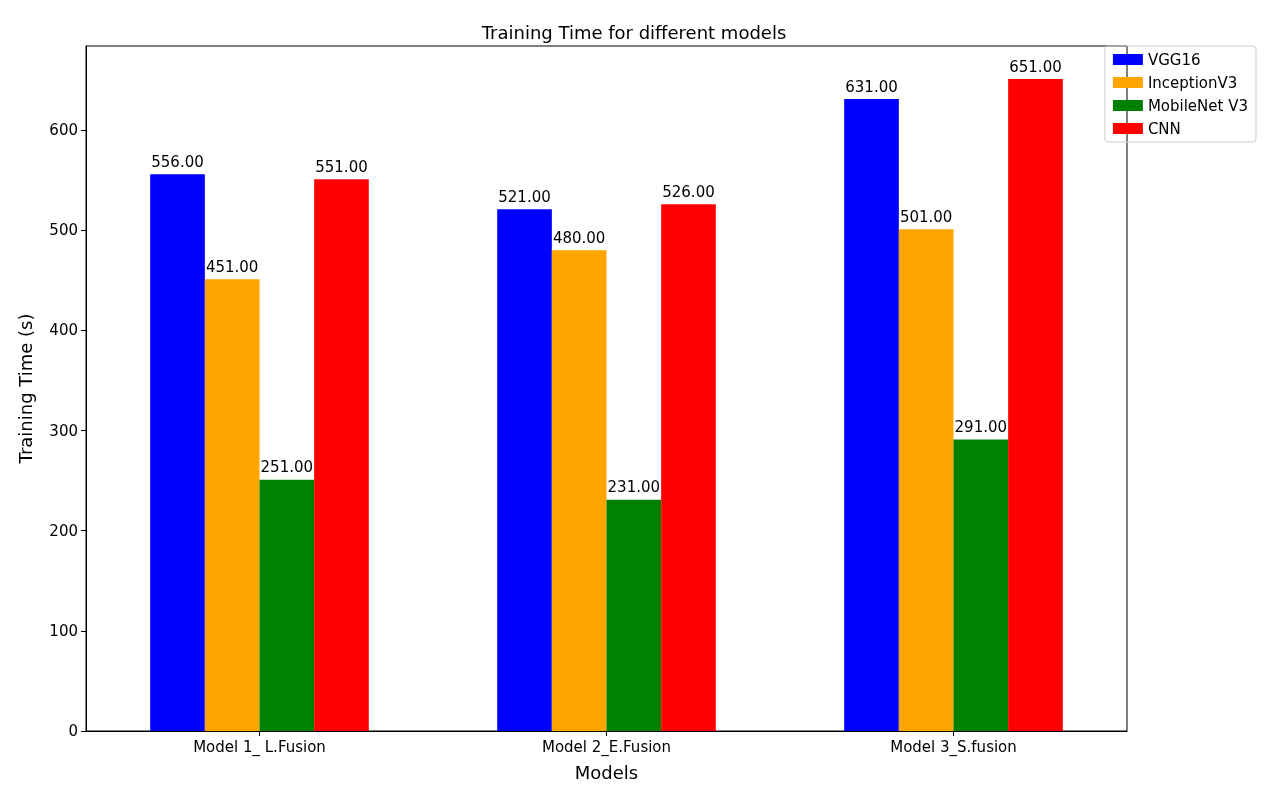  What do you see at coordinates (981, 427) in the screenshot?
I see `data-label: 291.00` at bounding box center [981, 427].